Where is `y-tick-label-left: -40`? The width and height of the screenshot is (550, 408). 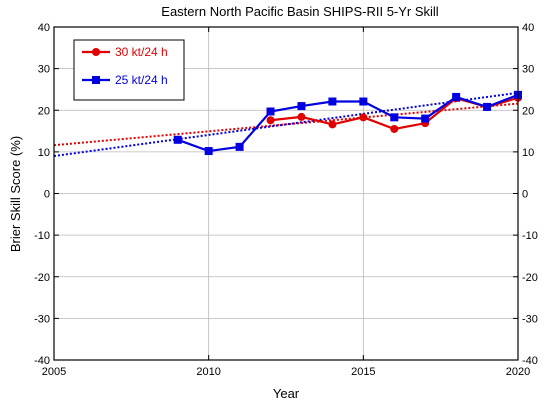
y-tick-label-left: -40 is located at coordinates (42, 361).